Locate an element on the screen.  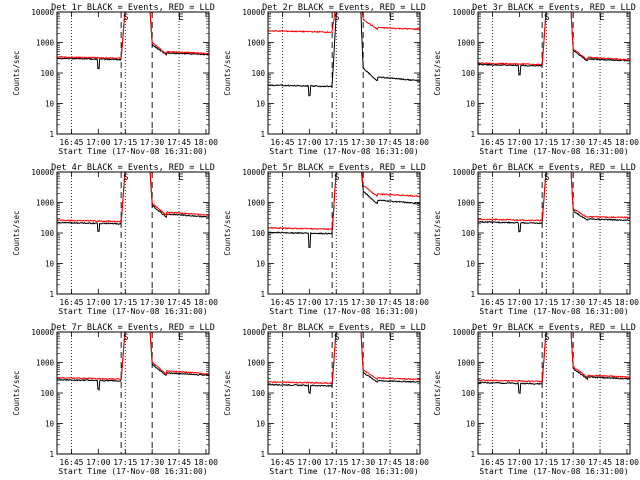
chart-title: Det 9r BLACK = Events, RED = LLD is located at coordinates (554, 328).